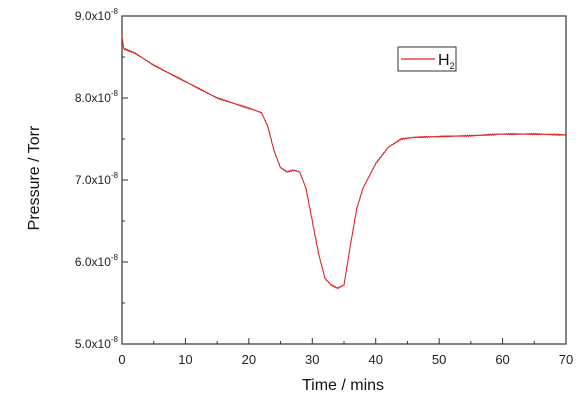 The width and height of the screenshot is (585, 402). What do you see at coordinates (375, 359) in the screenshot?
I see `x-tick-label: 40` at bounding box center [375, 359].